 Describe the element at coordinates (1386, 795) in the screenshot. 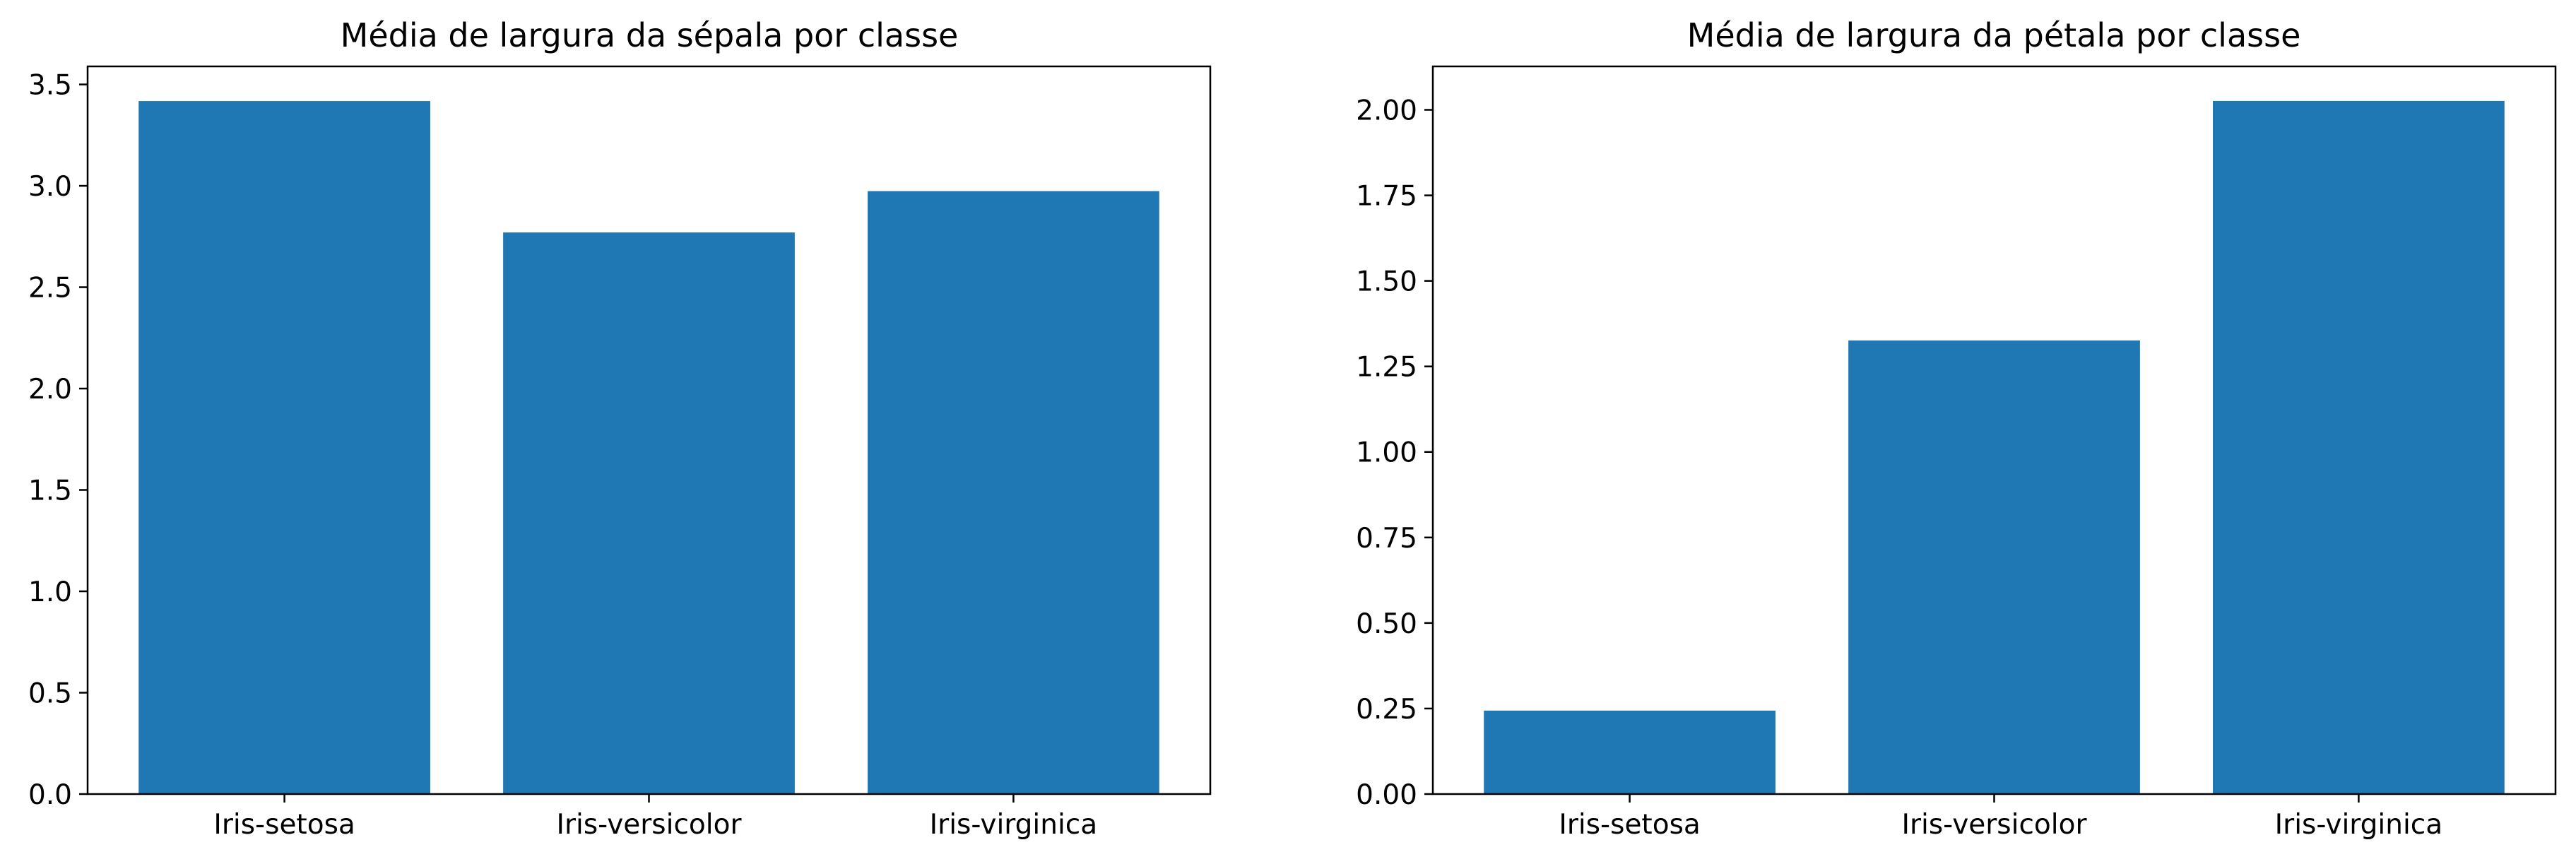

I see `y-tick-label: 0.00` at that location.